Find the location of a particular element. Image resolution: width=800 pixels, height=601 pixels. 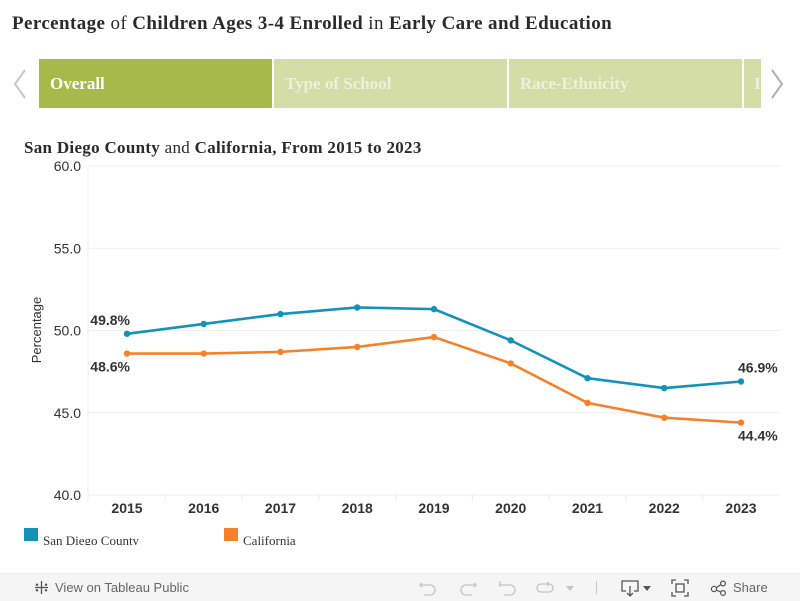

title-part: in is located at coordinates (379, 23).